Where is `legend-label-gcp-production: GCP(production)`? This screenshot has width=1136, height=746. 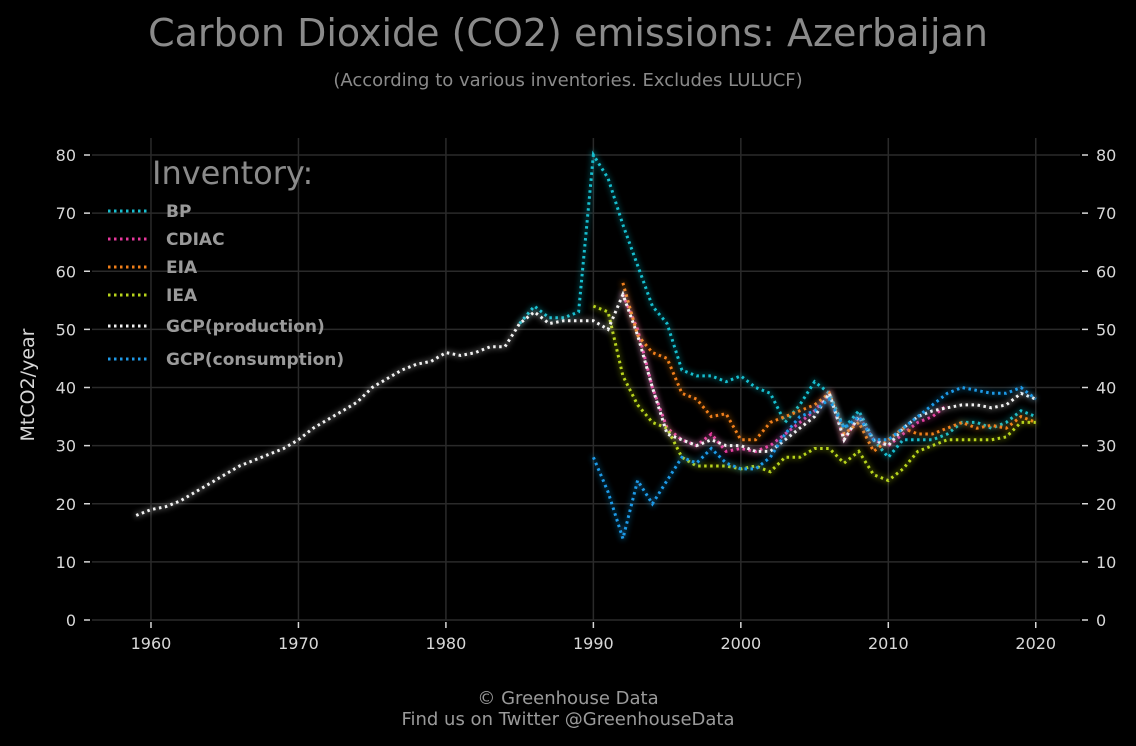 legend-label-gcp-production: GCP(production) is located at coordinates (245, 327).